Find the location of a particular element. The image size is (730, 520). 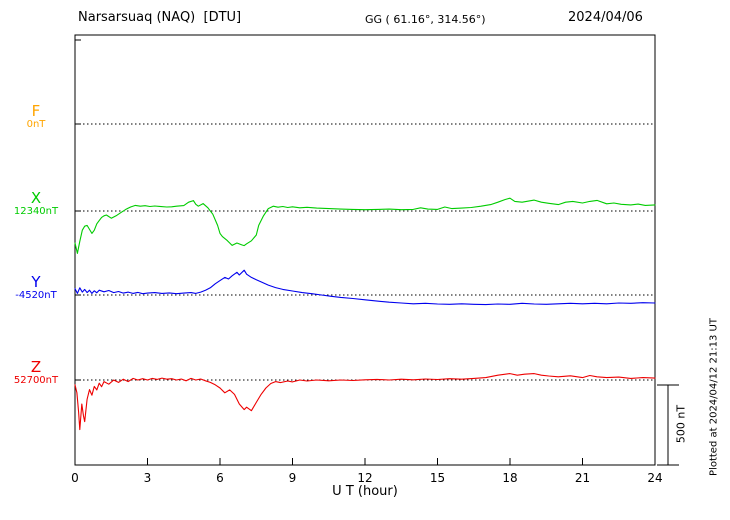

series-label-Z: Z 52700nT is located at coordinates (36, 372).